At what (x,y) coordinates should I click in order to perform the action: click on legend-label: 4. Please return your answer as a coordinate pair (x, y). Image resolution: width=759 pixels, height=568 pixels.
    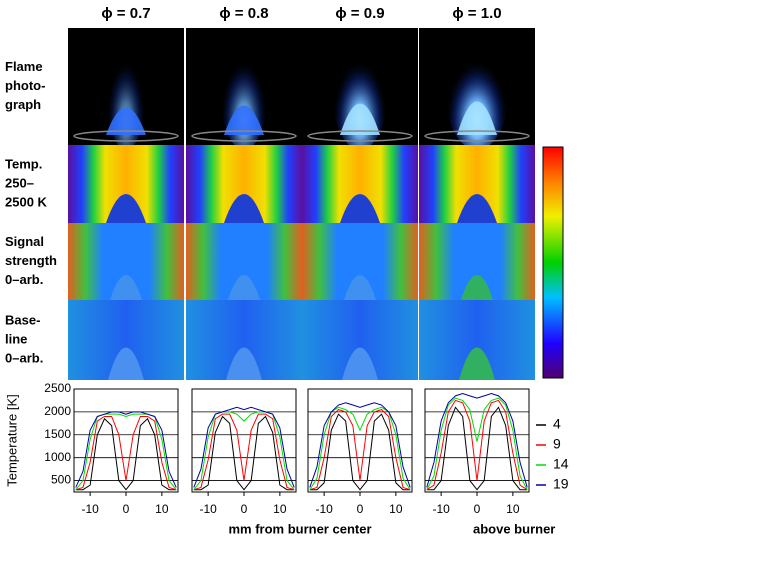
    Looking at the image, I should click on (557, 424).